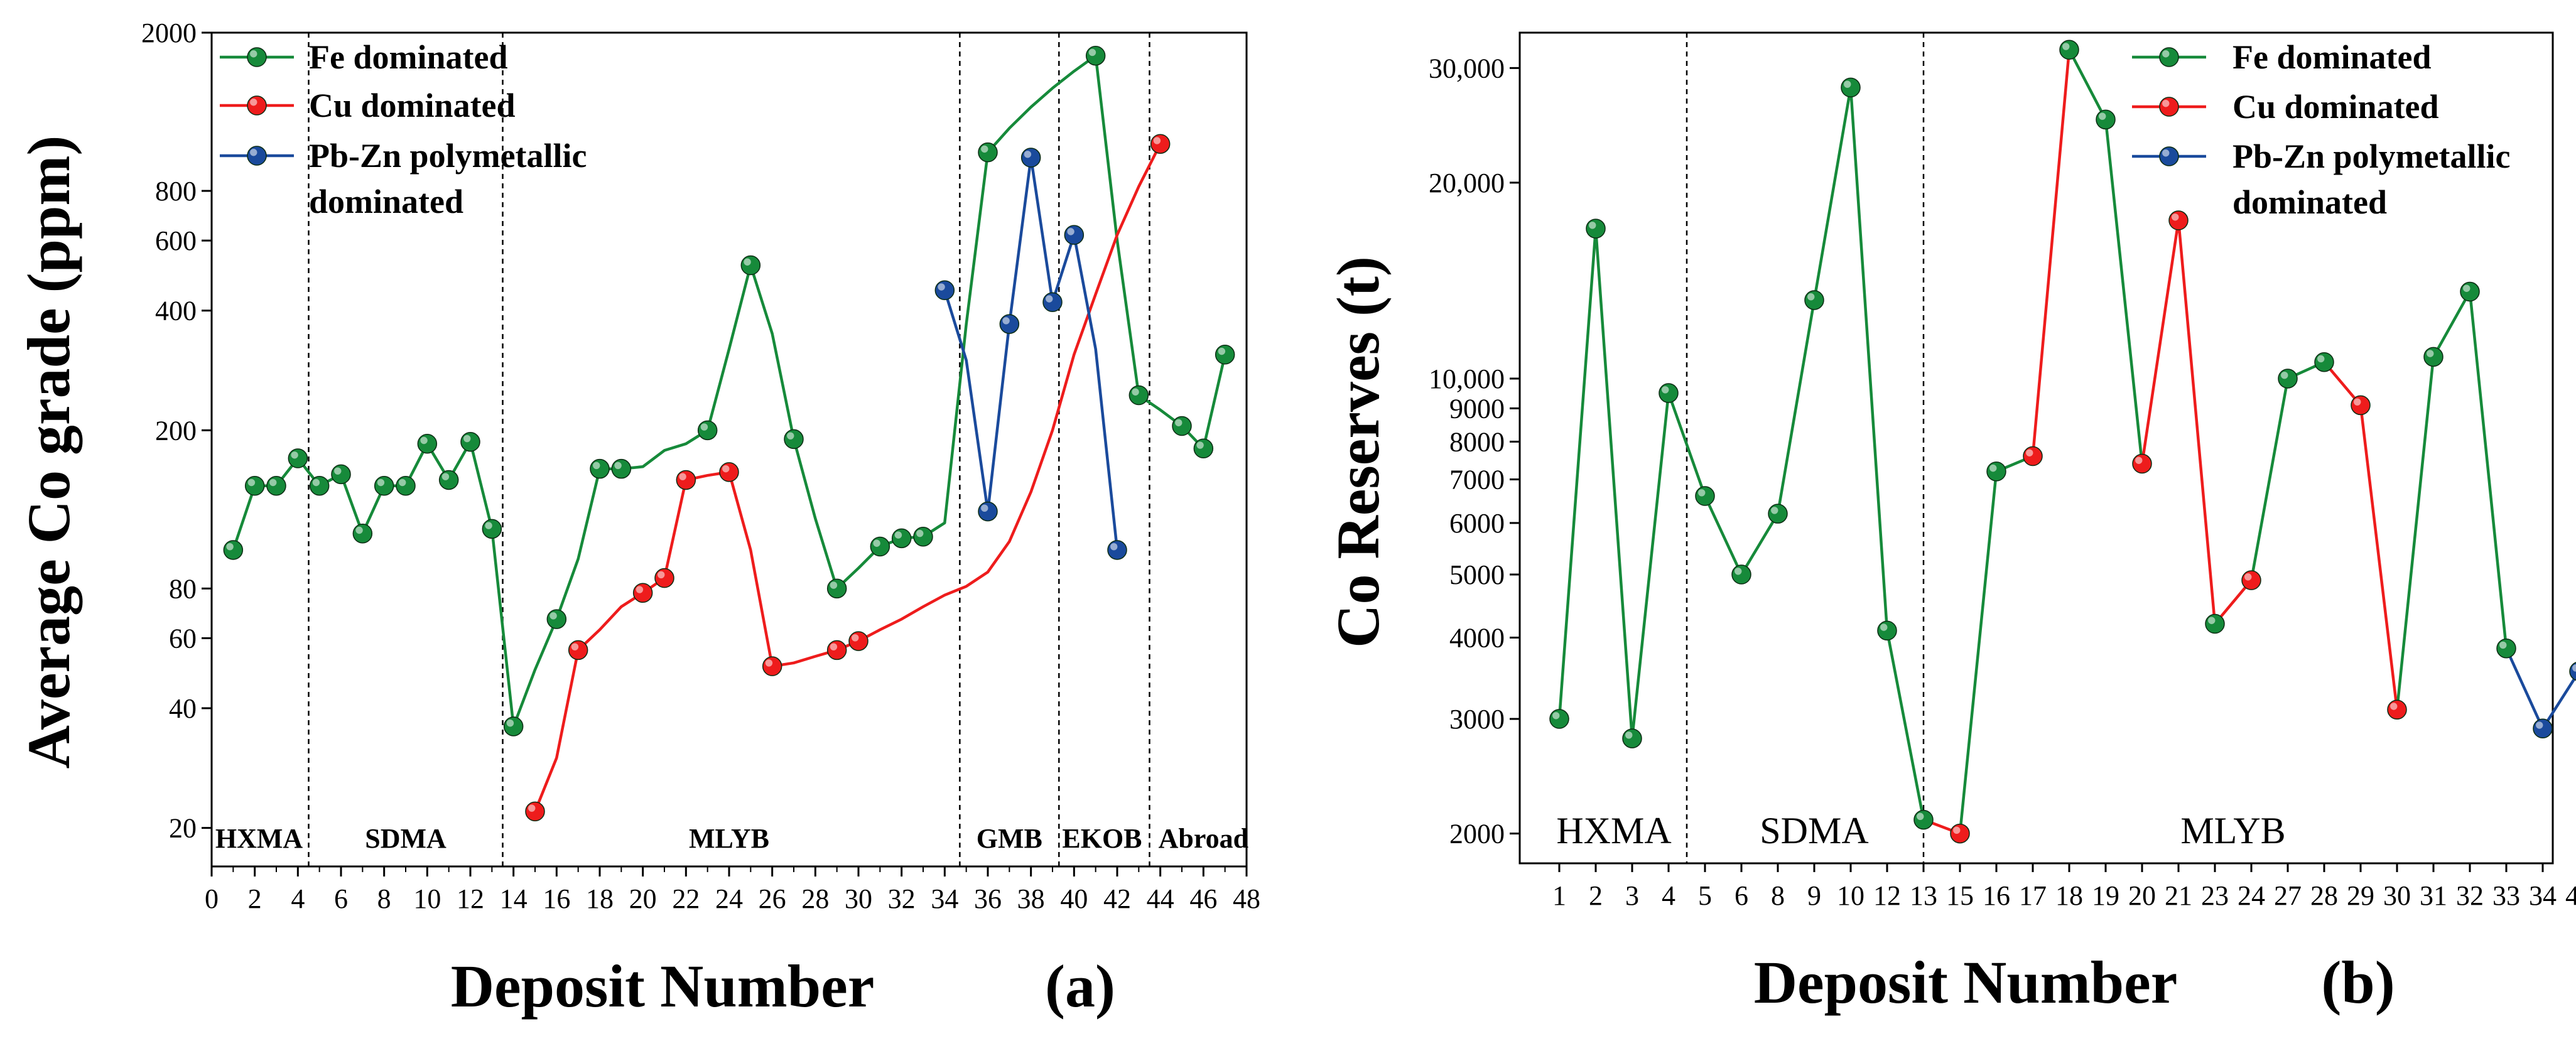  Describe the element at coordinates (1246, 898) in the screenshot. I see `x-tick-label: 48` at that location.